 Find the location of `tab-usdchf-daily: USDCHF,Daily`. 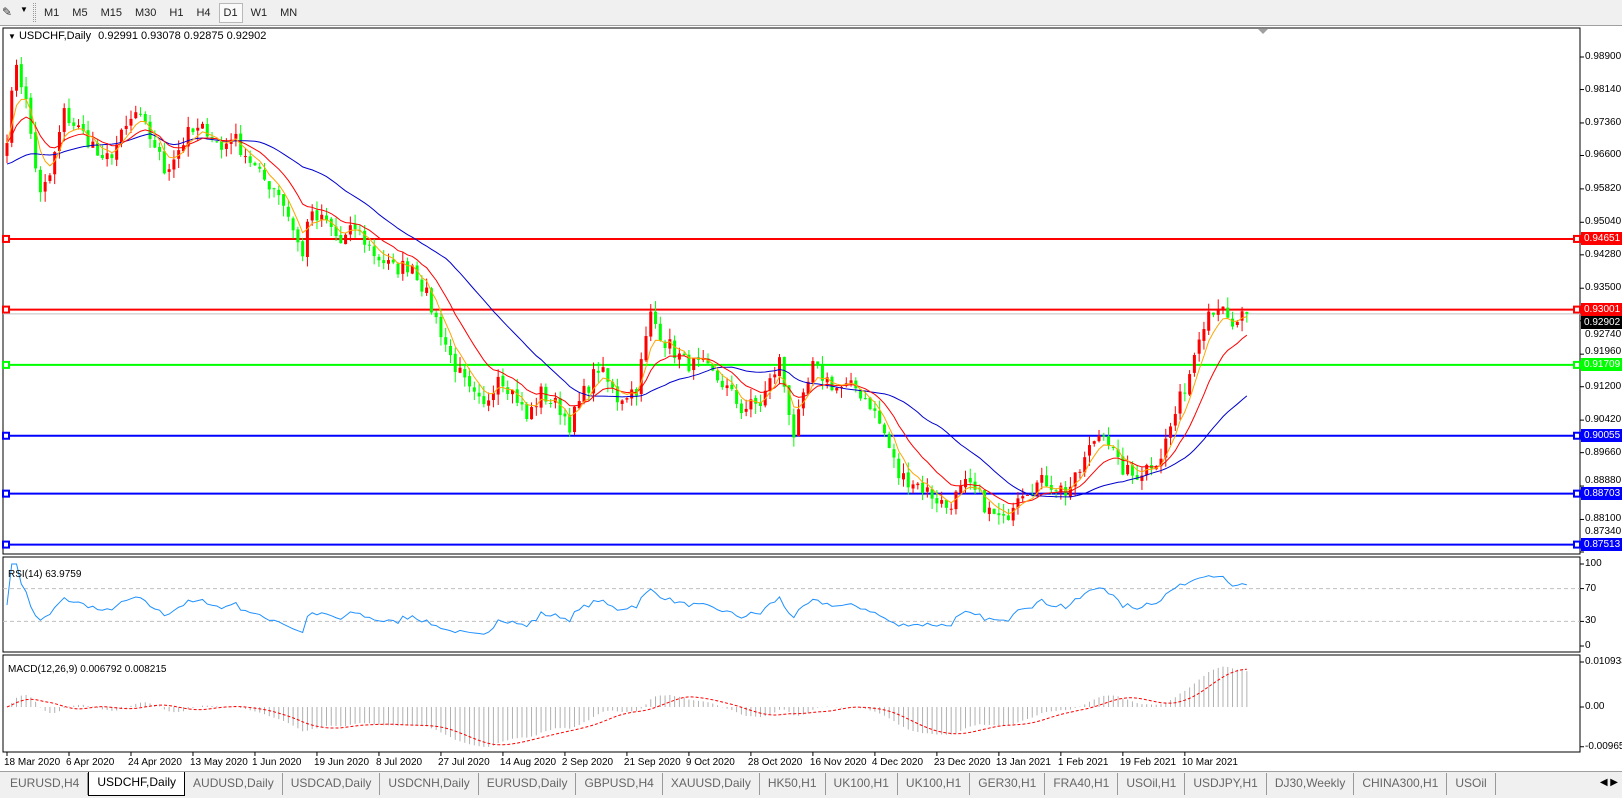

tab-usdchf-daily: USDCHF,Daily is located at coordinates (137, 784).